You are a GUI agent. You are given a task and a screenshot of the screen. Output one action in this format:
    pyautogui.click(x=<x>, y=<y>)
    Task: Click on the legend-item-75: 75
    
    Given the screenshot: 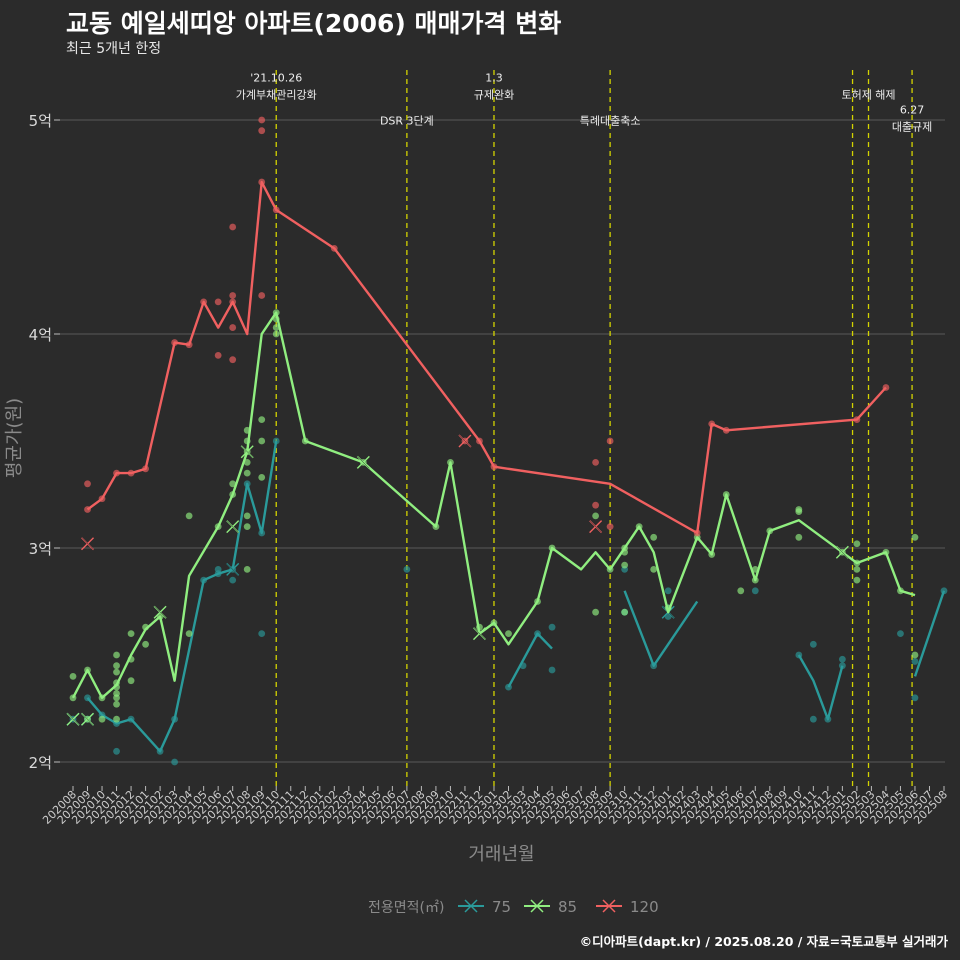 What is the action you would take?
    pyautogui.click(x=484, y=907)
    